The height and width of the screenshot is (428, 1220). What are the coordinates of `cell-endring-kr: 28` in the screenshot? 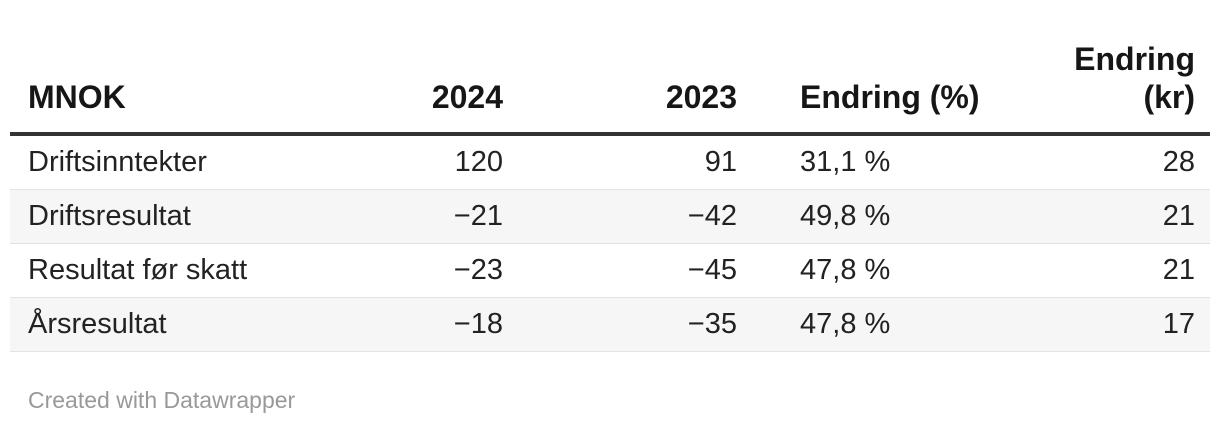 It's located at (1102, 162).